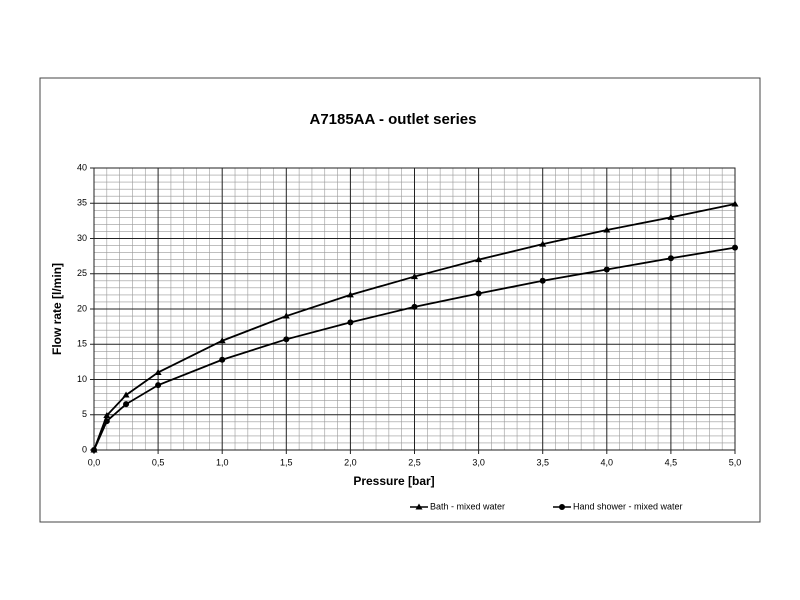 Image resolution: width=800 pixels, height=600 pixels. Describe the element at coordinates (735, 462) in the screenshot. I see `x-tick-label: 5,0` at that location.